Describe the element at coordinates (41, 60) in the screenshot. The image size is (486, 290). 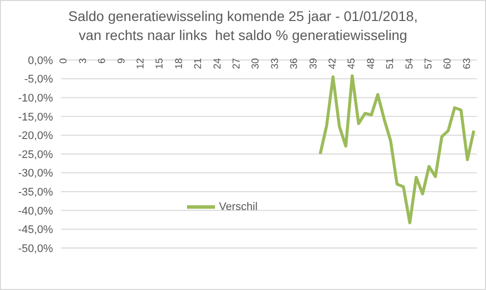
I see `y-tick-label: 0,0%` at that location.